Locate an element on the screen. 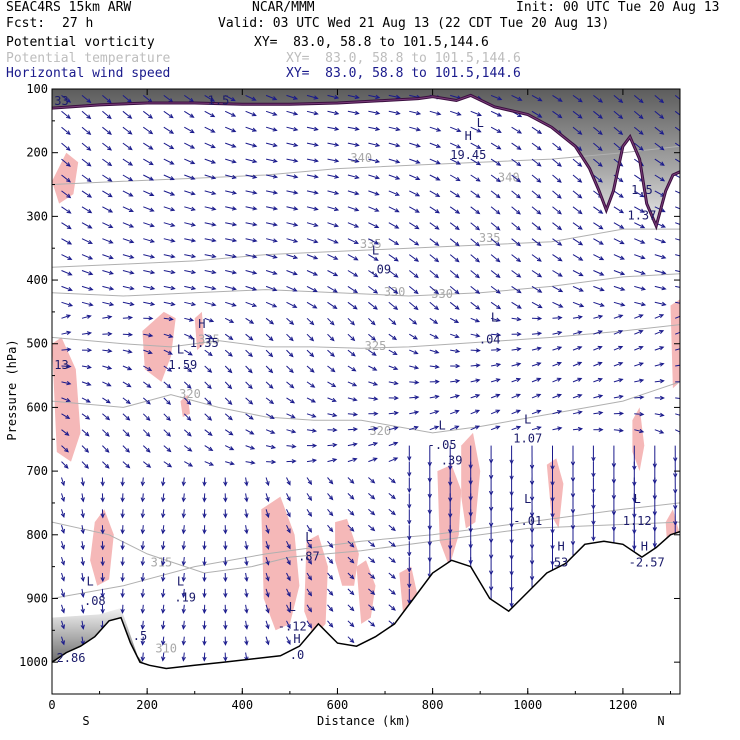  pv-annotation: -.12 is located at coordinates (292, 626).